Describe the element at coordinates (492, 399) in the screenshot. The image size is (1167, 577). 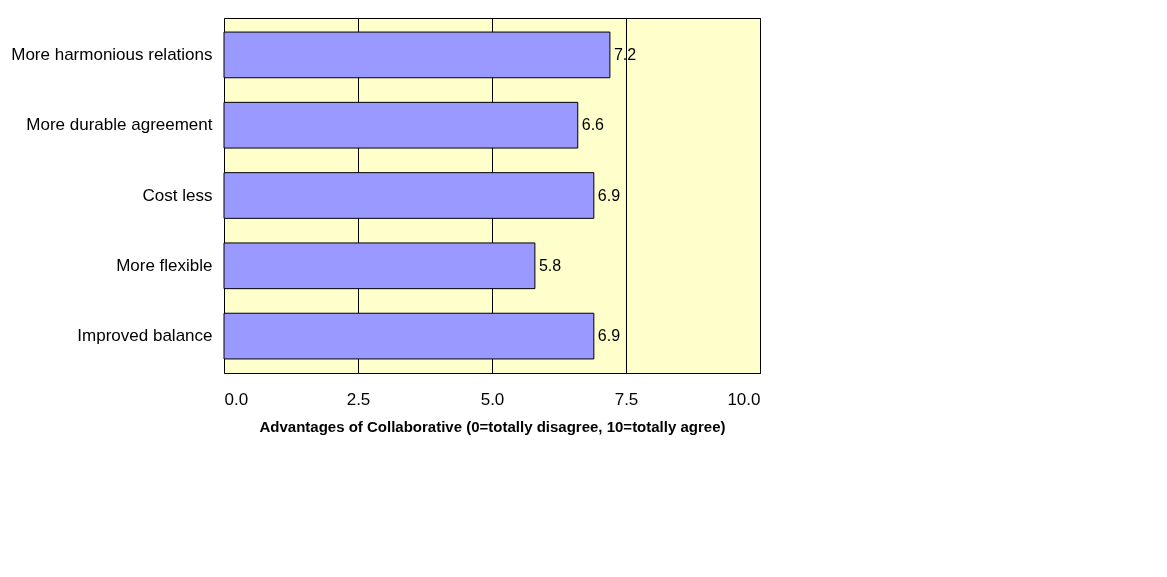
I see `x-tick-label: 5.0` at that location.